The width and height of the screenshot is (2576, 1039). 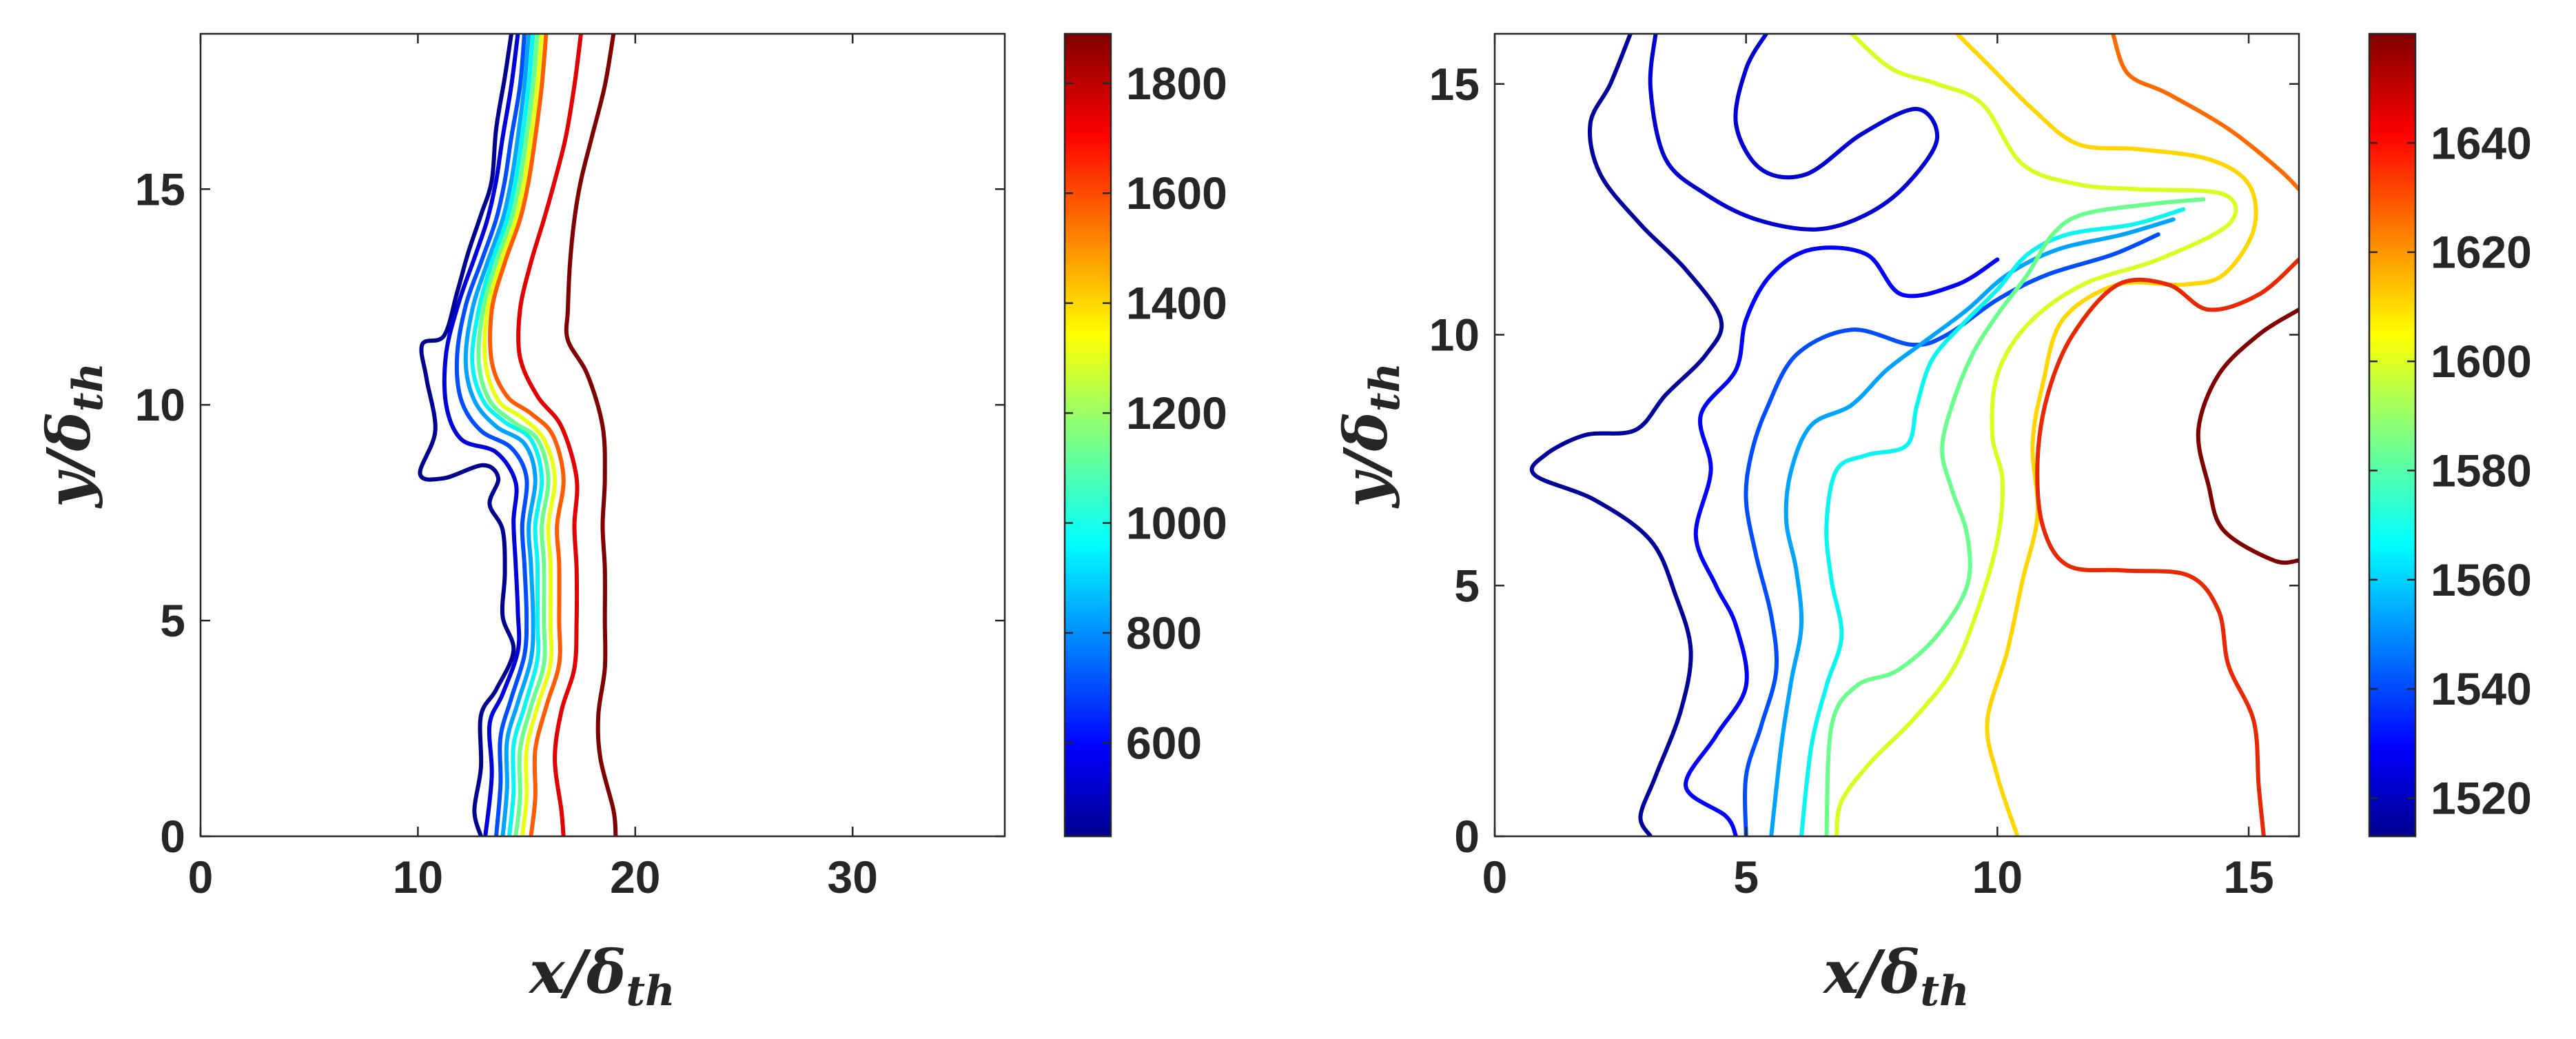 I want to click on right-y-axis-label: y/δth, so click(x=1370, y=436).